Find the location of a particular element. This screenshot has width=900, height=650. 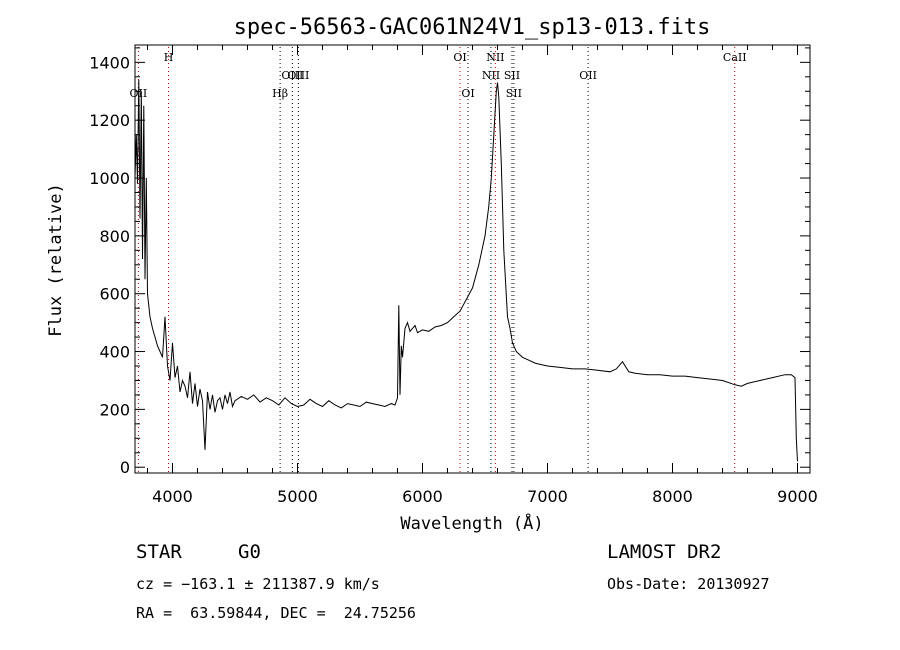

y-tick-label: 1200 is located at coordinates (109, 120).